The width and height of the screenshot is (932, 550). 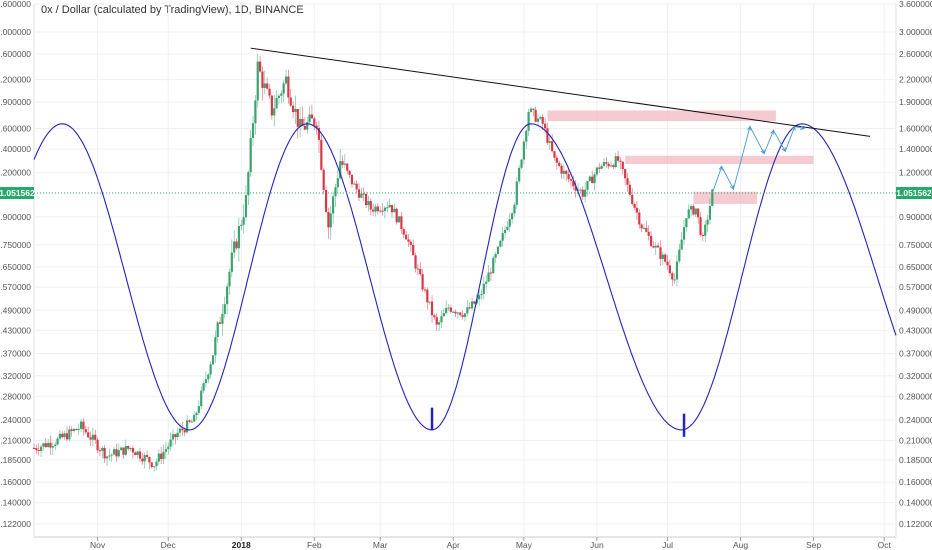 I want to click on current-price-tag-left: 1.051562, so click(x=17, y=193).